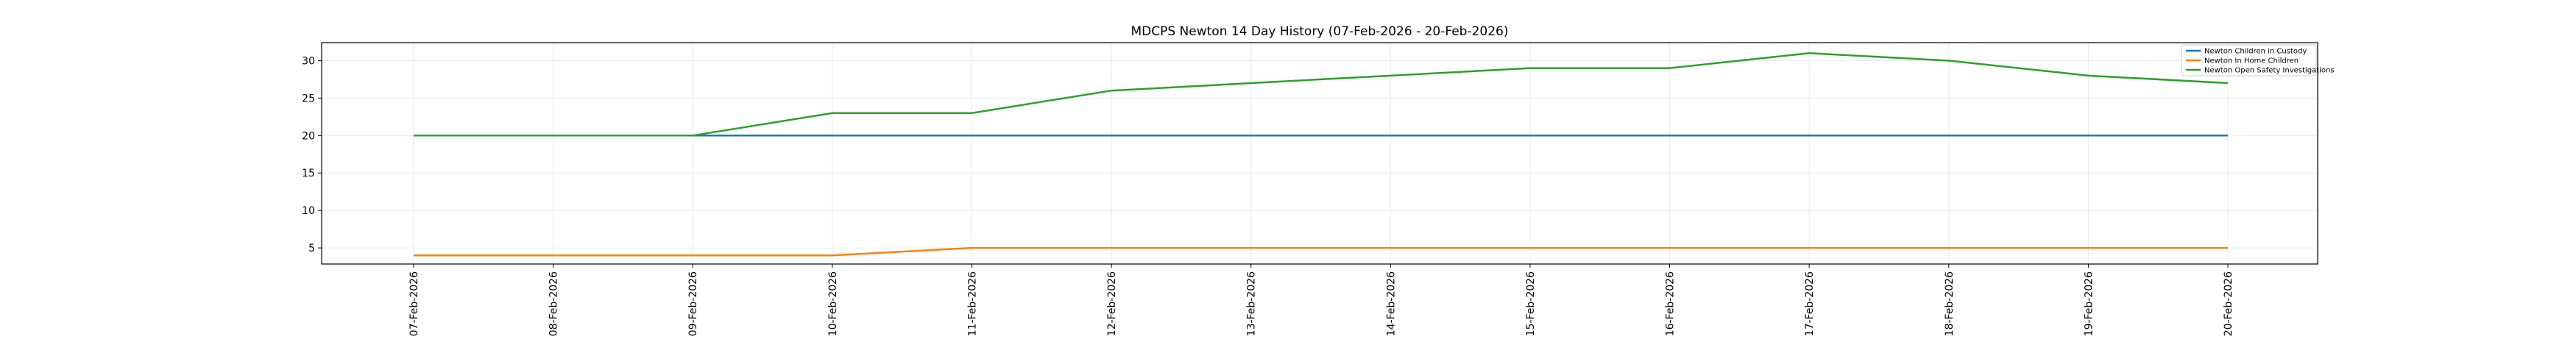  Describe the element at coordinates (693, 303) in the screenshot. I see `x-tick-label: 09-Feb-2026` at that location.